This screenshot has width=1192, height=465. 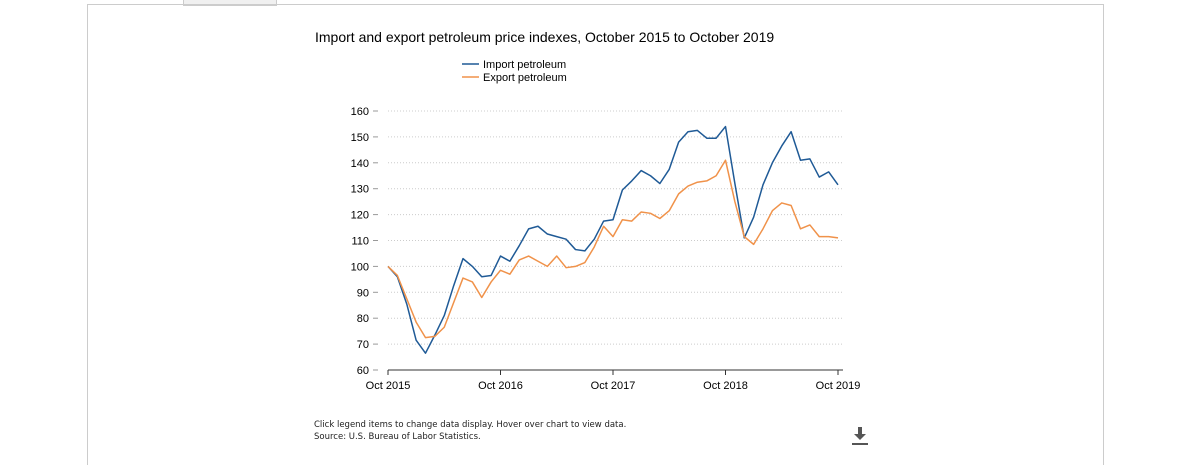 I want to click on y-tick-label: 110, so click(x=360, y=242).